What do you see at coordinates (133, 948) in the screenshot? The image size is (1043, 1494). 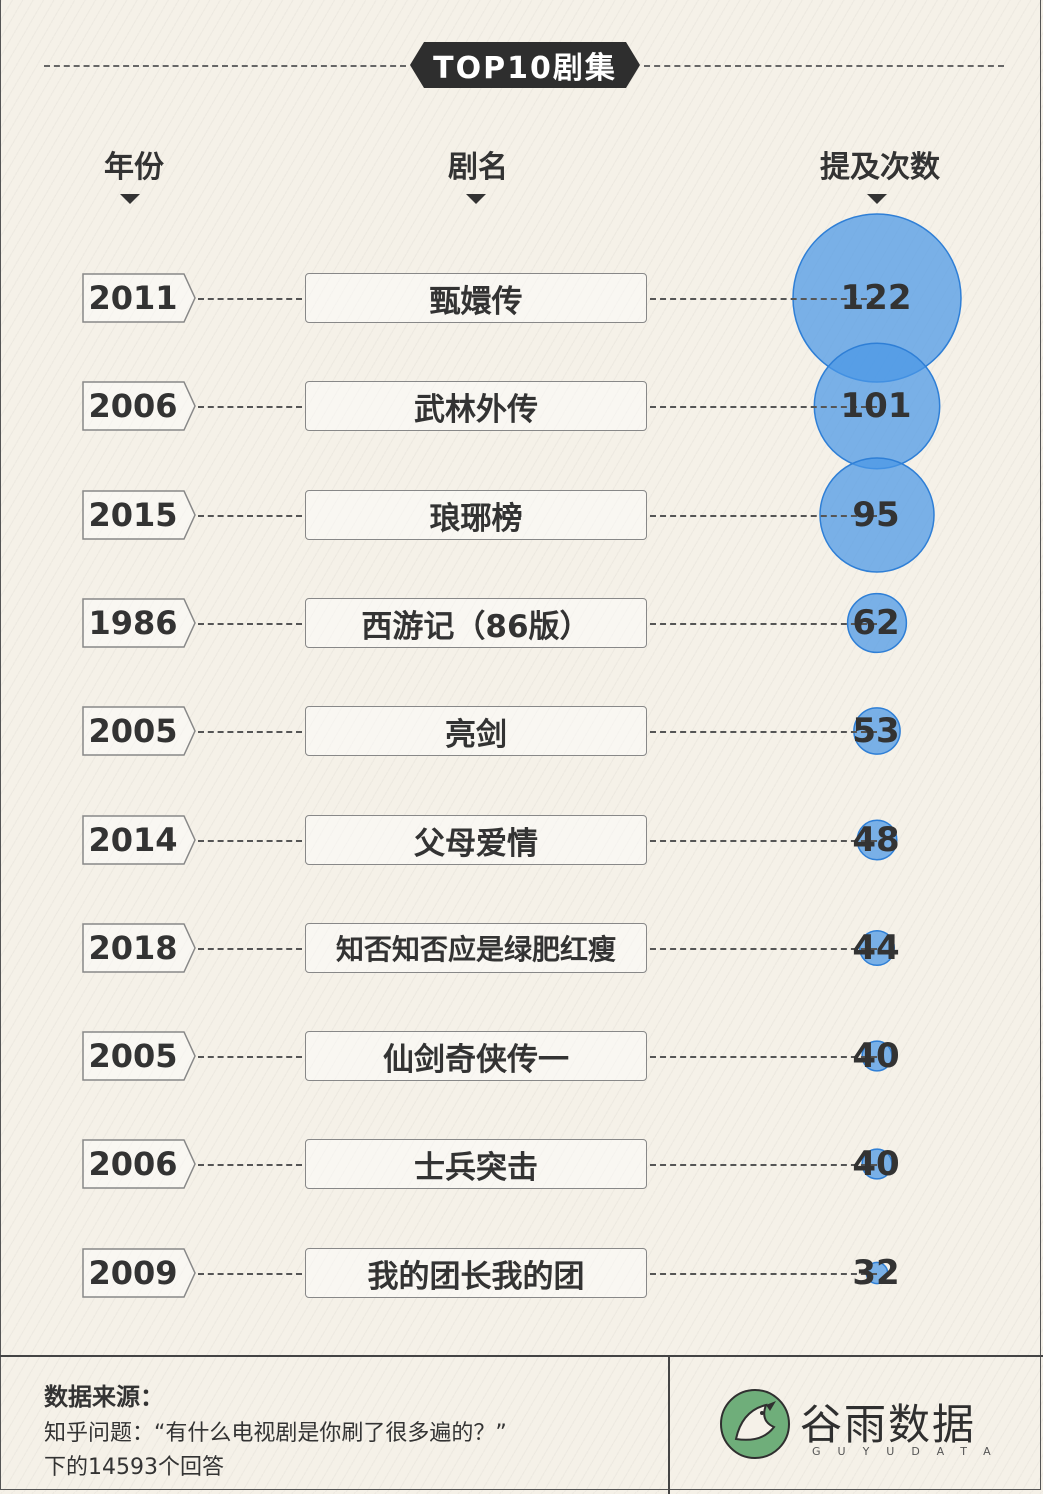 I see `year-label: 2018` at bounding box center [133, 948].